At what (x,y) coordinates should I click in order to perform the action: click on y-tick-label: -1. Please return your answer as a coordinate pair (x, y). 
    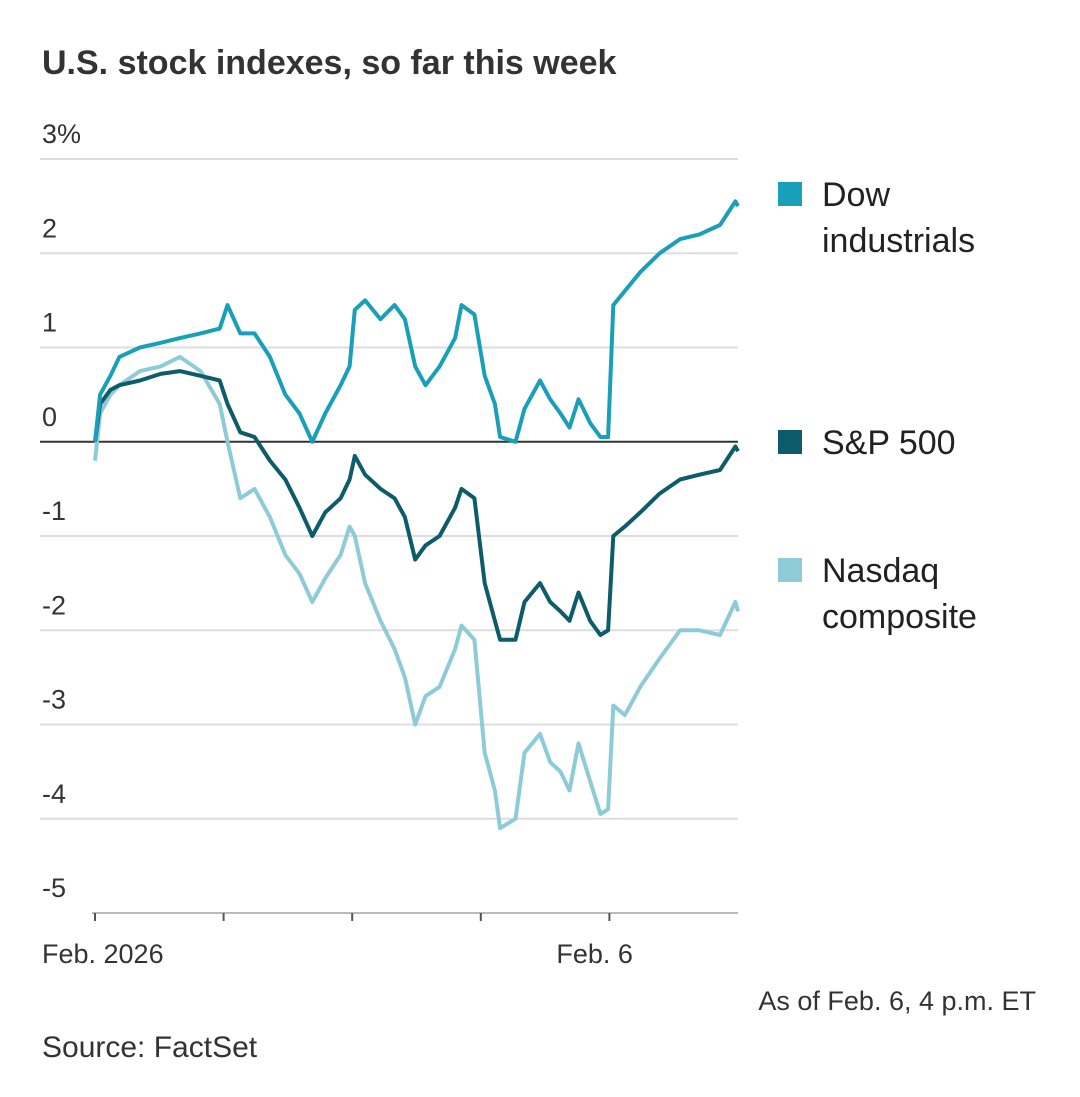
    Looking at the image, I should click on (54, 511).